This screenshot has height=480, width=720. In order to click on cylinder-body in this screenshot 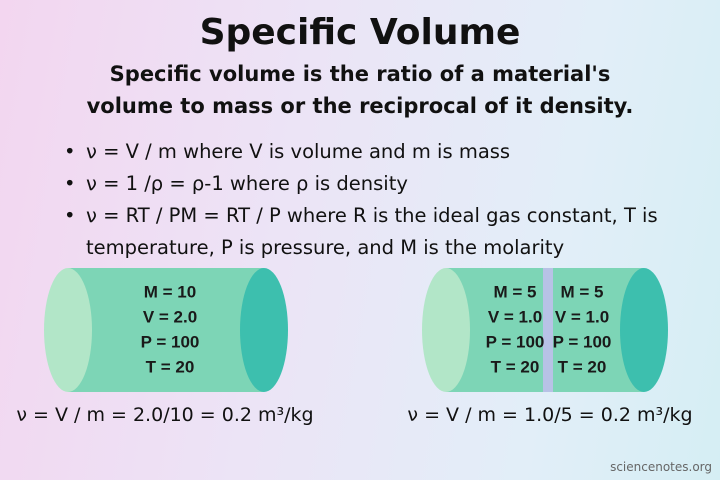, I will do `click(166, 330)`.